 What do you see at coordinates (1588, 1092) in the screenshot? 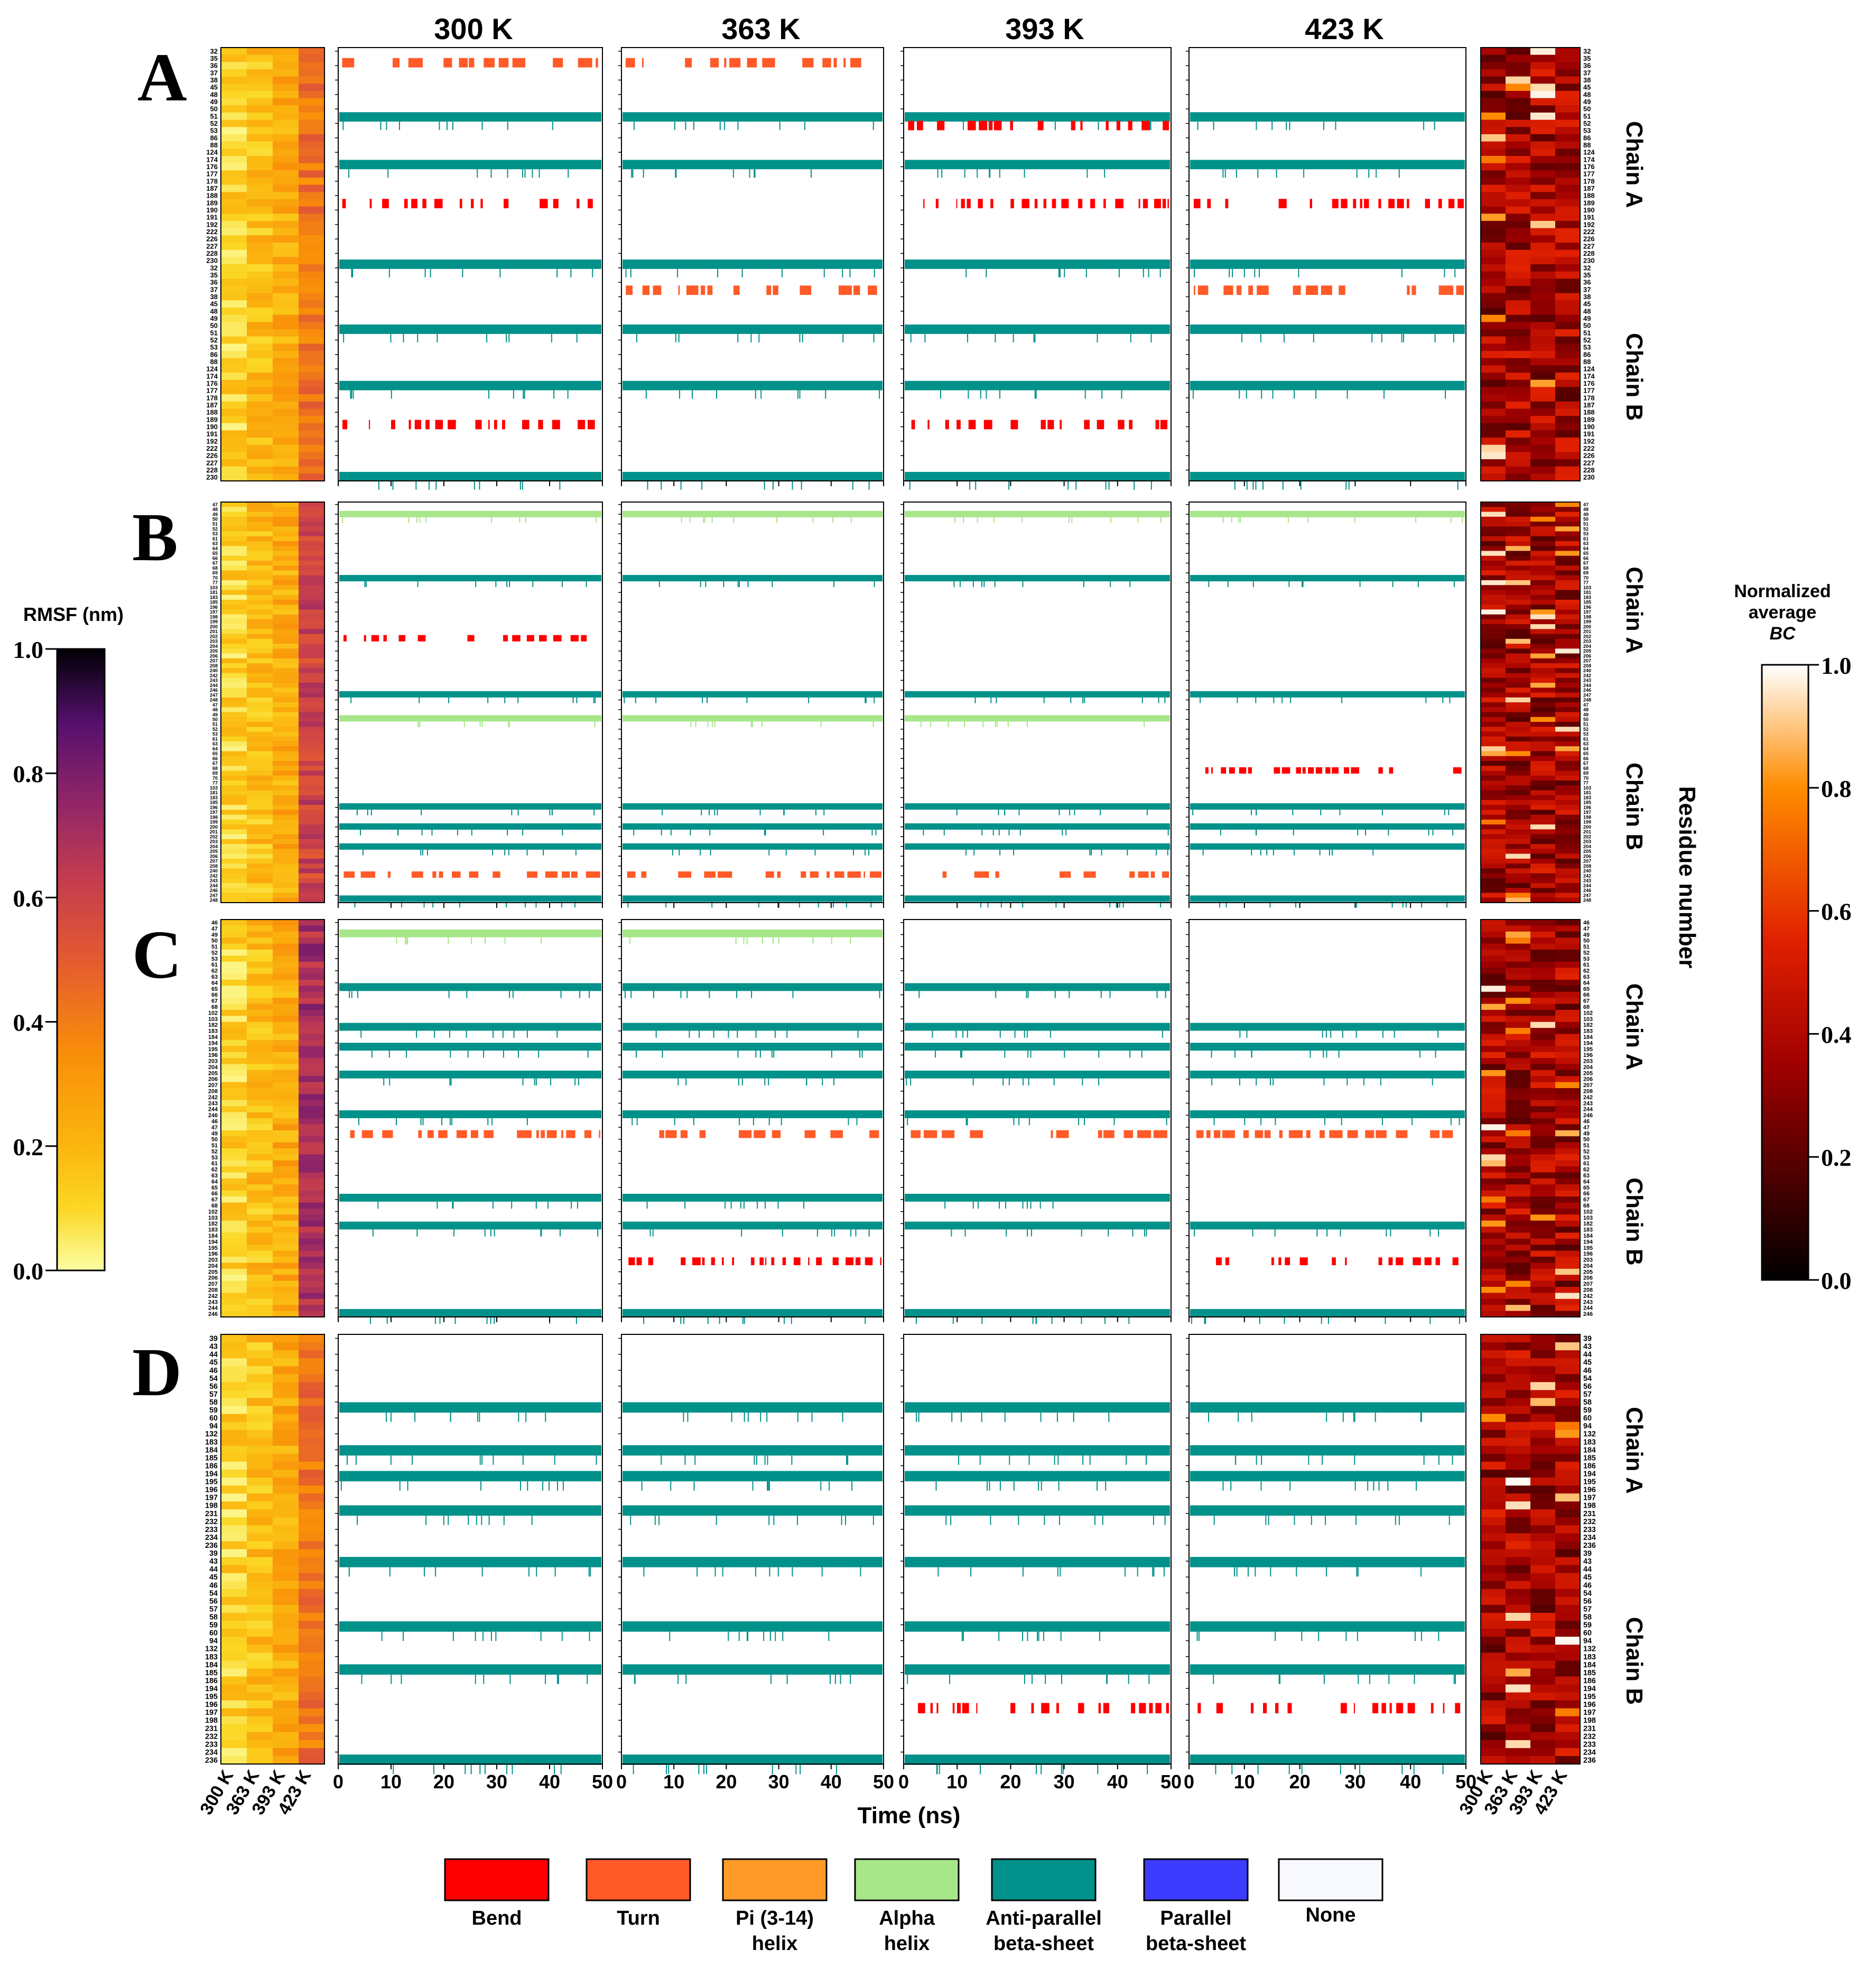
I see `residue-label: 208` at bounding box center [1588, 1092].